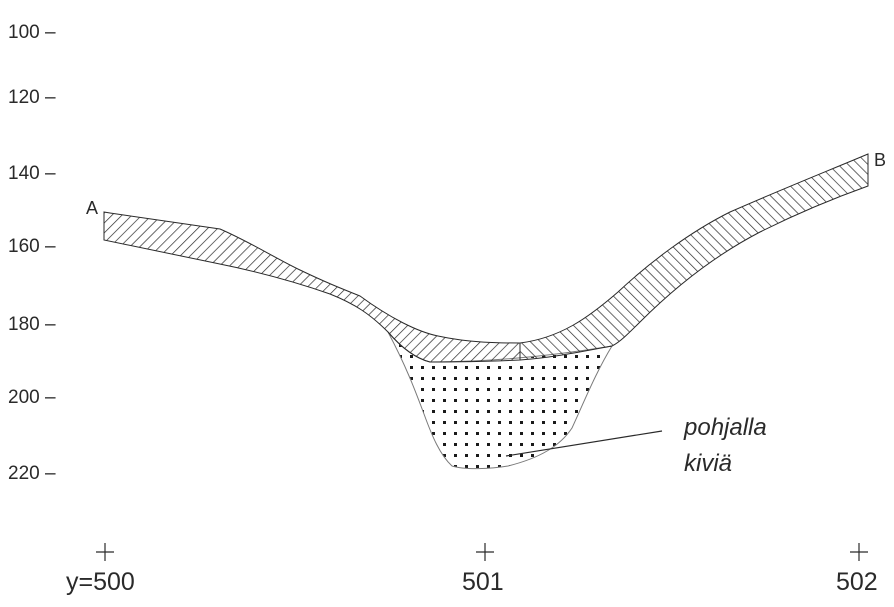 This screenshot has height=607, width=894. I want to click on annotation-text-line2: kiviä, so click(708, 463).